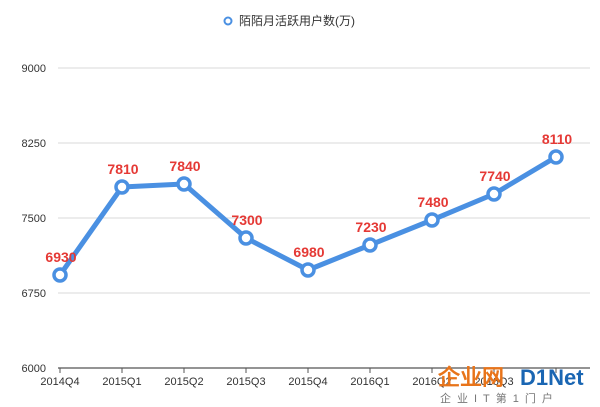  I want to click on x-tick-label: 2016Q2, so click(431, 382).